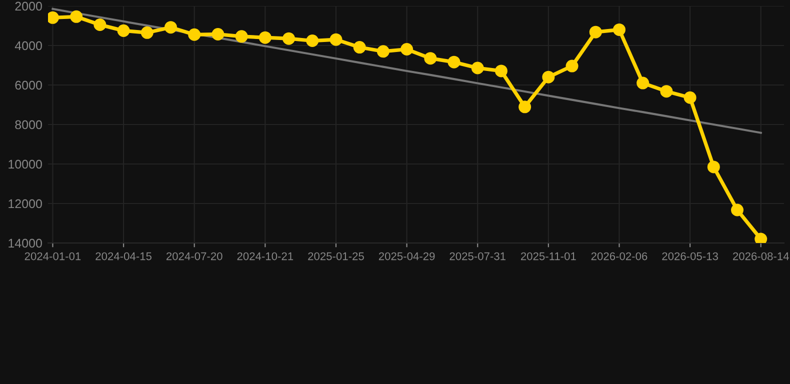 The width and height of the screenshot is (790, 384). I want to click on x-tick-label: 2025-11-01, so click(548, 256).